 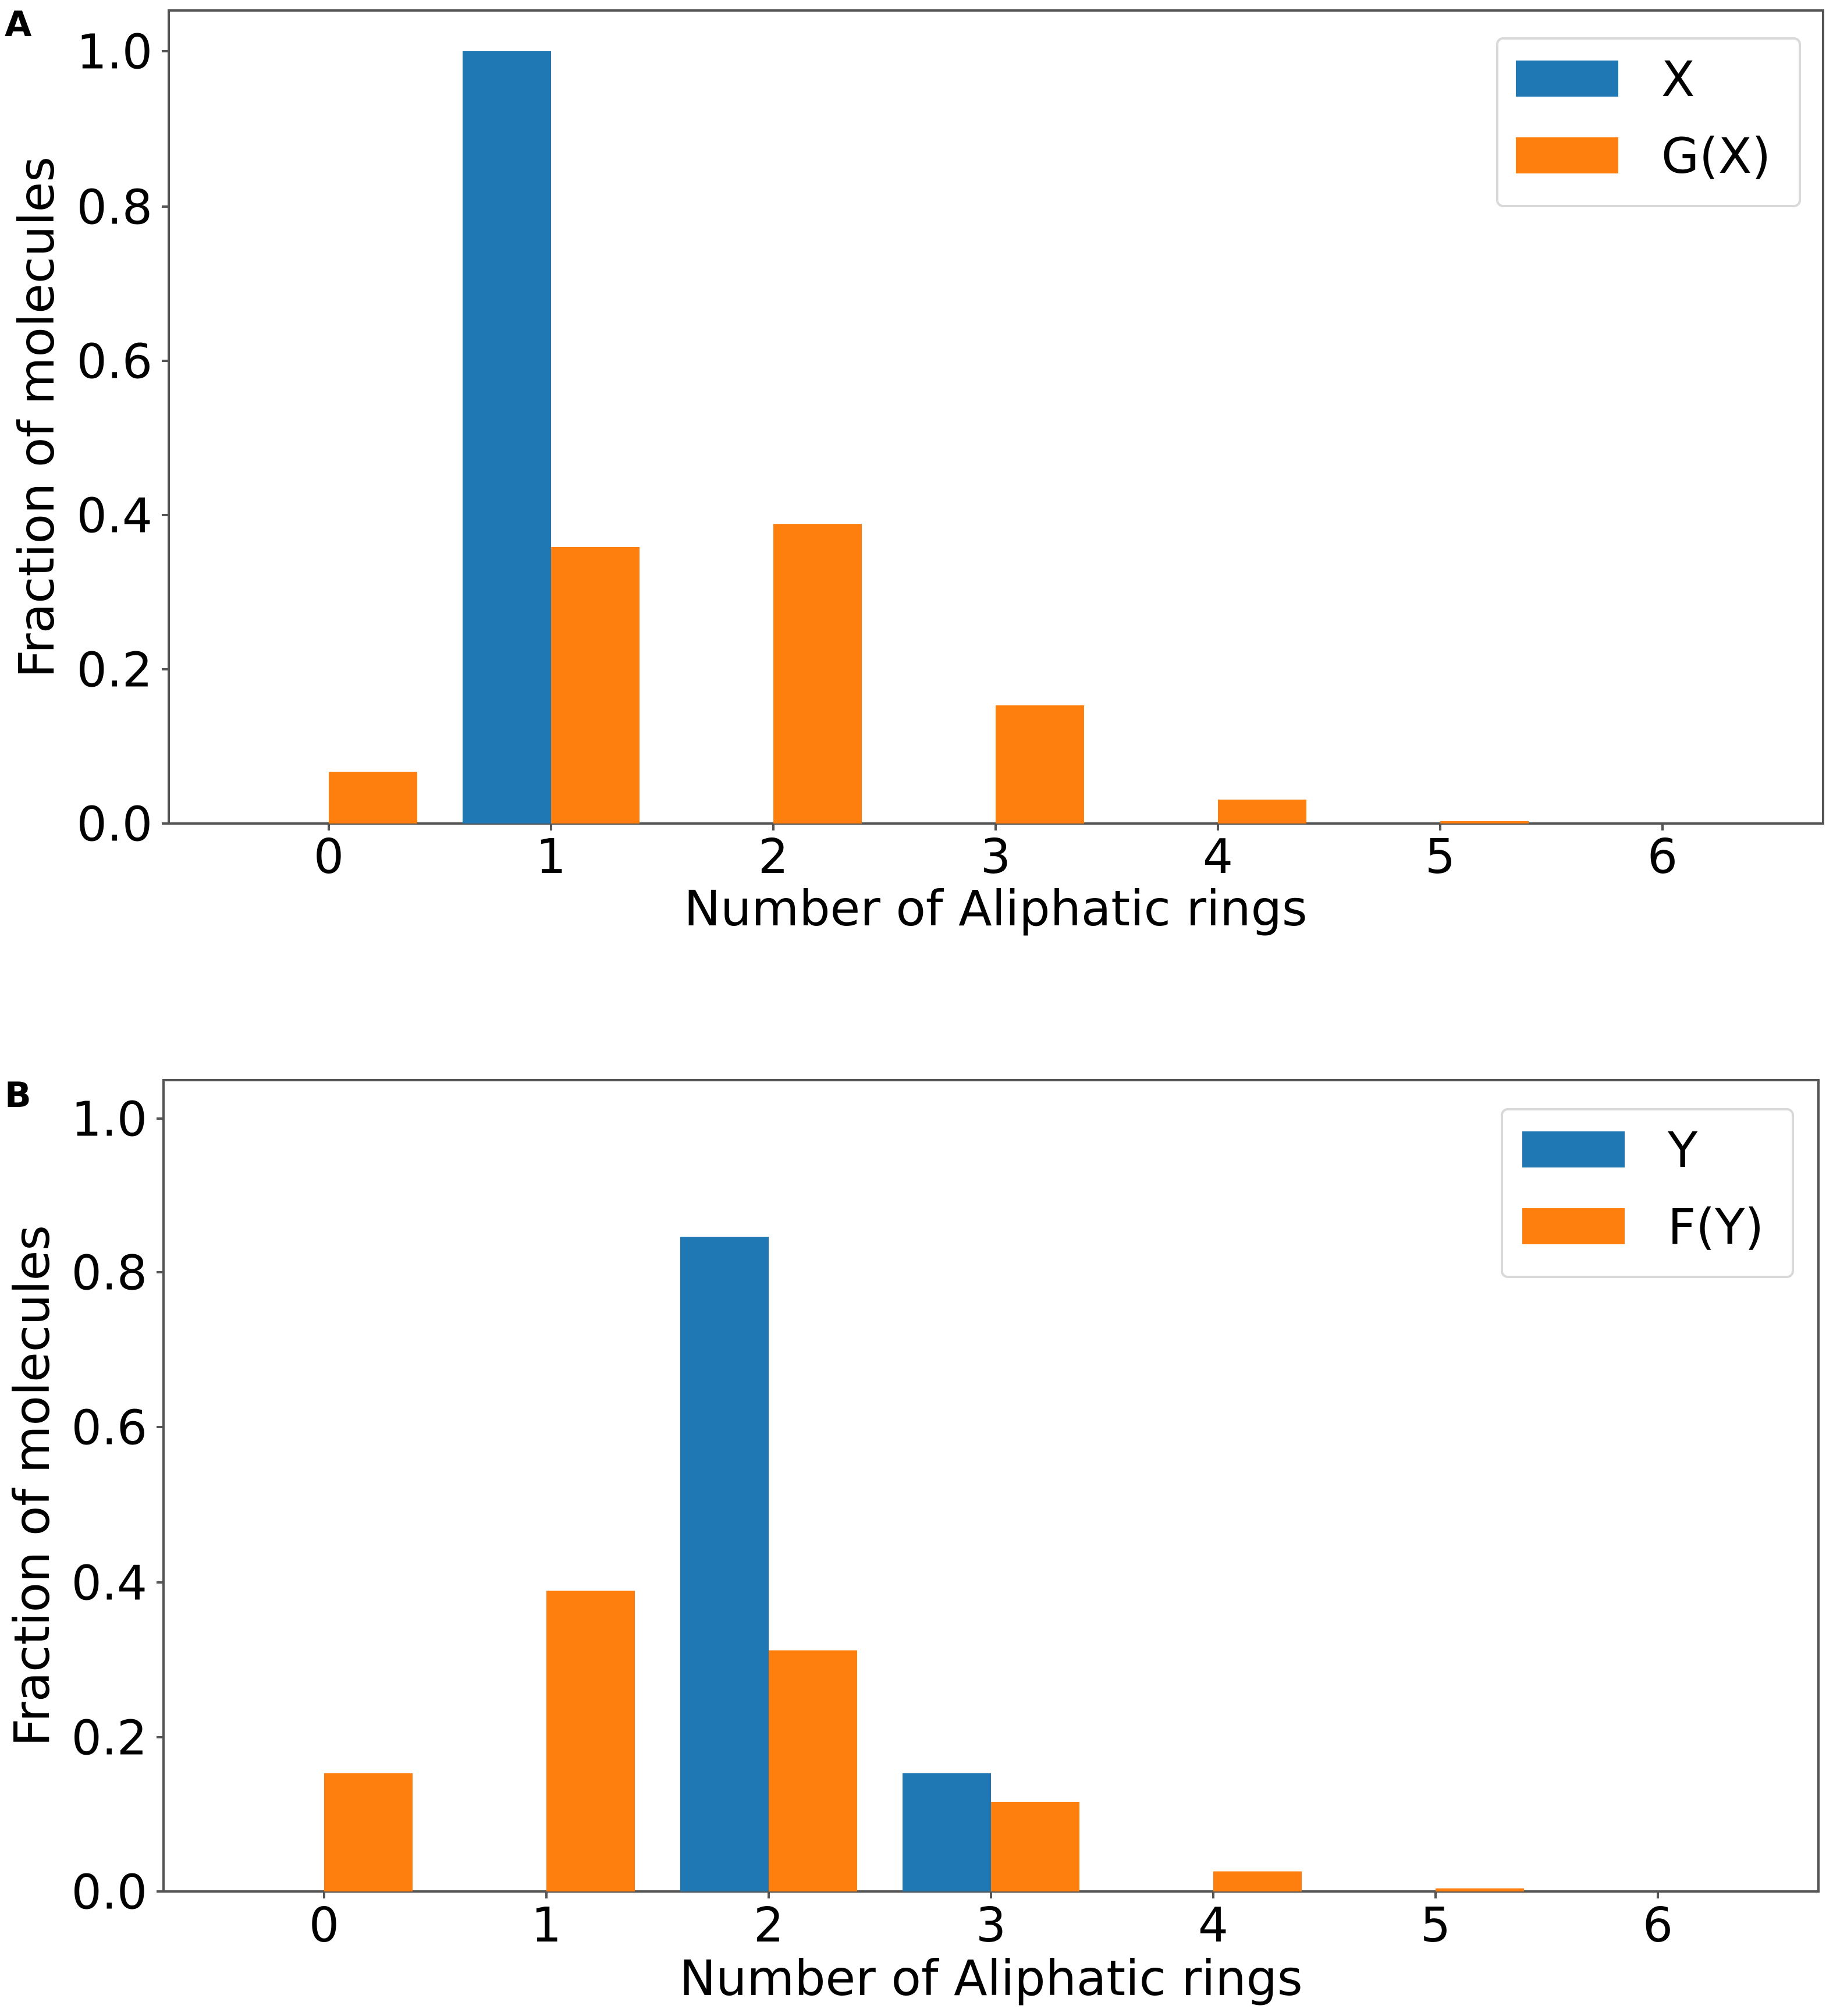 What do you see at coordinates (1682, 1150) in the screenshot?
I see `legend-label: Y` at bounding box center [1682, 1150].